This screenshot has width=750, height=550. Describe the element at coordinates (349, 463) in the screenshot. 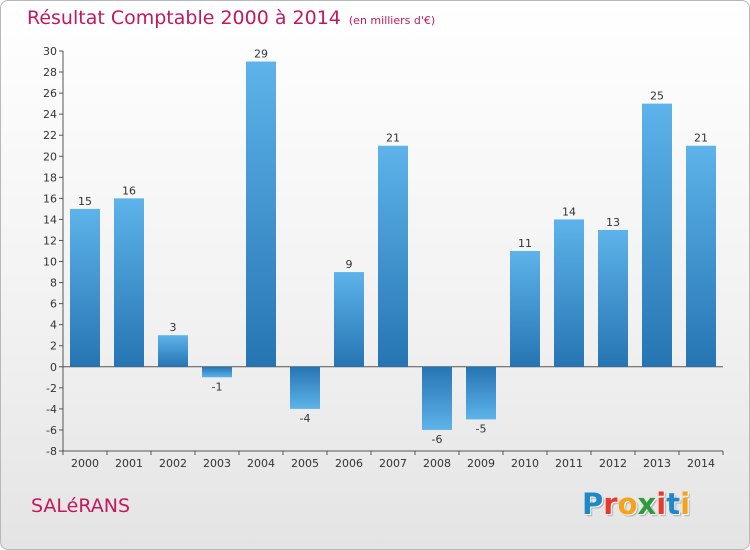

I see `x-tick-label: 2006` at that location.